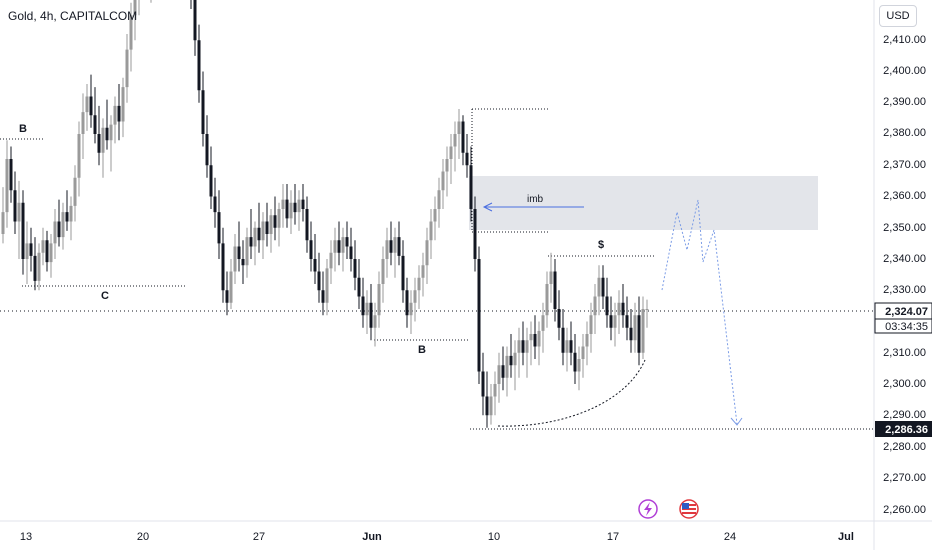 This screenshot has height=550, width=932. What do you see at coordinates (26, 537) in the screenshot?
I see `time-tick-label: 13` at bounding box center [26, 537].